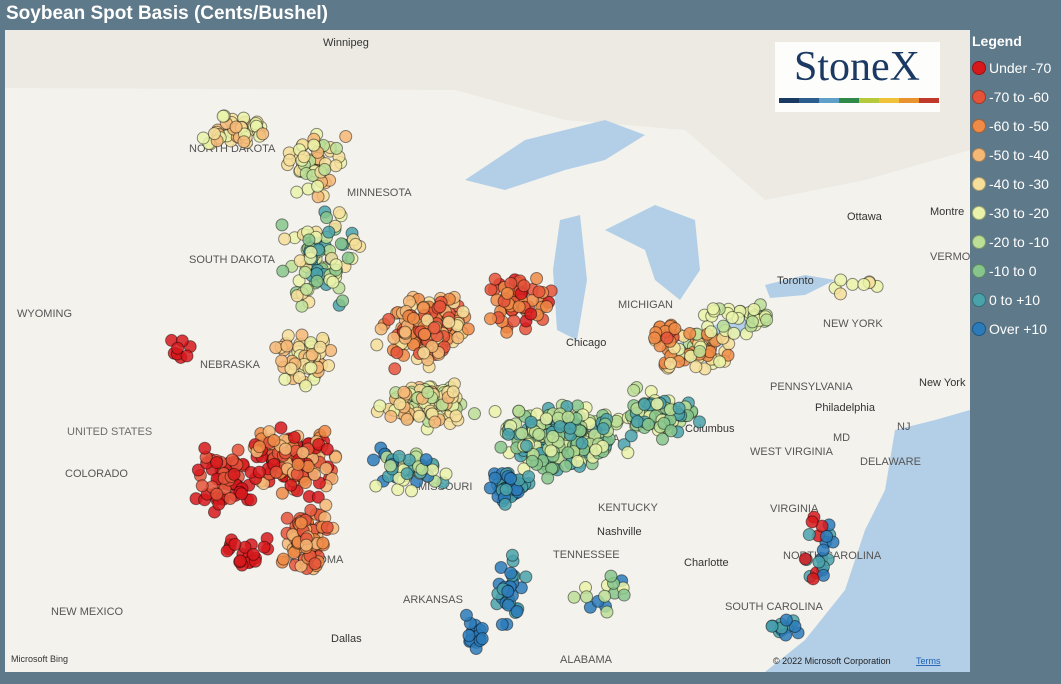 The height and width of the screenshot is (684, 1061). Describe the element at coordinates (1011, 299) in the screenshot. I see `legend-item: 0 to +10` at that location.